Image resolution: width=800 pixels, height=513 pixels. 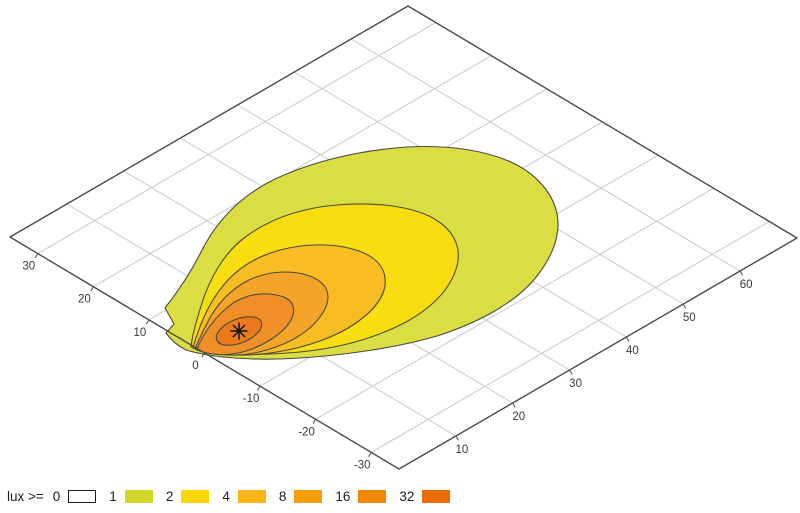 I want to click on lateral-axis-tick-label: 30, so click(x=28, y=267).